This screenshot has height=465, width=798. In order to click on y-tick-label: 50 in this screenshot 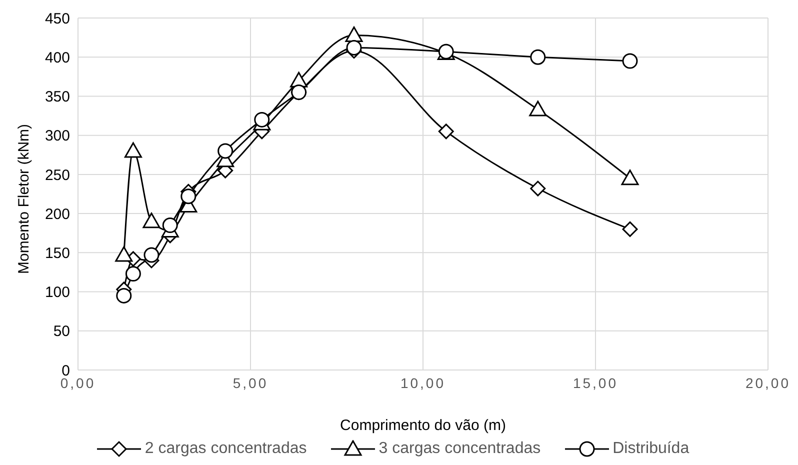, I will do `click(61, 331)`.